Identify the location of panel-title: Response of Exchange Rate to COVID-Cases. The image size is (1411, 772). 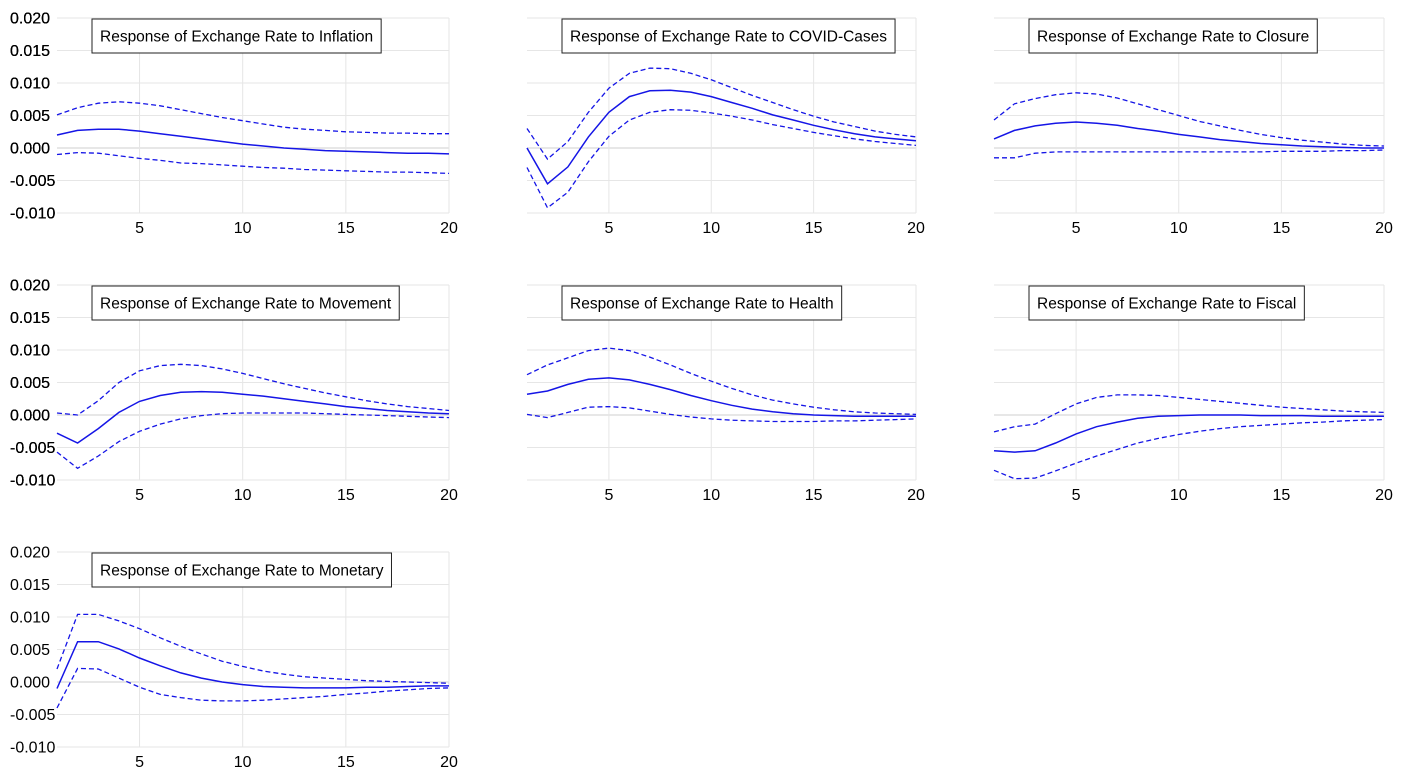
(728, 36).